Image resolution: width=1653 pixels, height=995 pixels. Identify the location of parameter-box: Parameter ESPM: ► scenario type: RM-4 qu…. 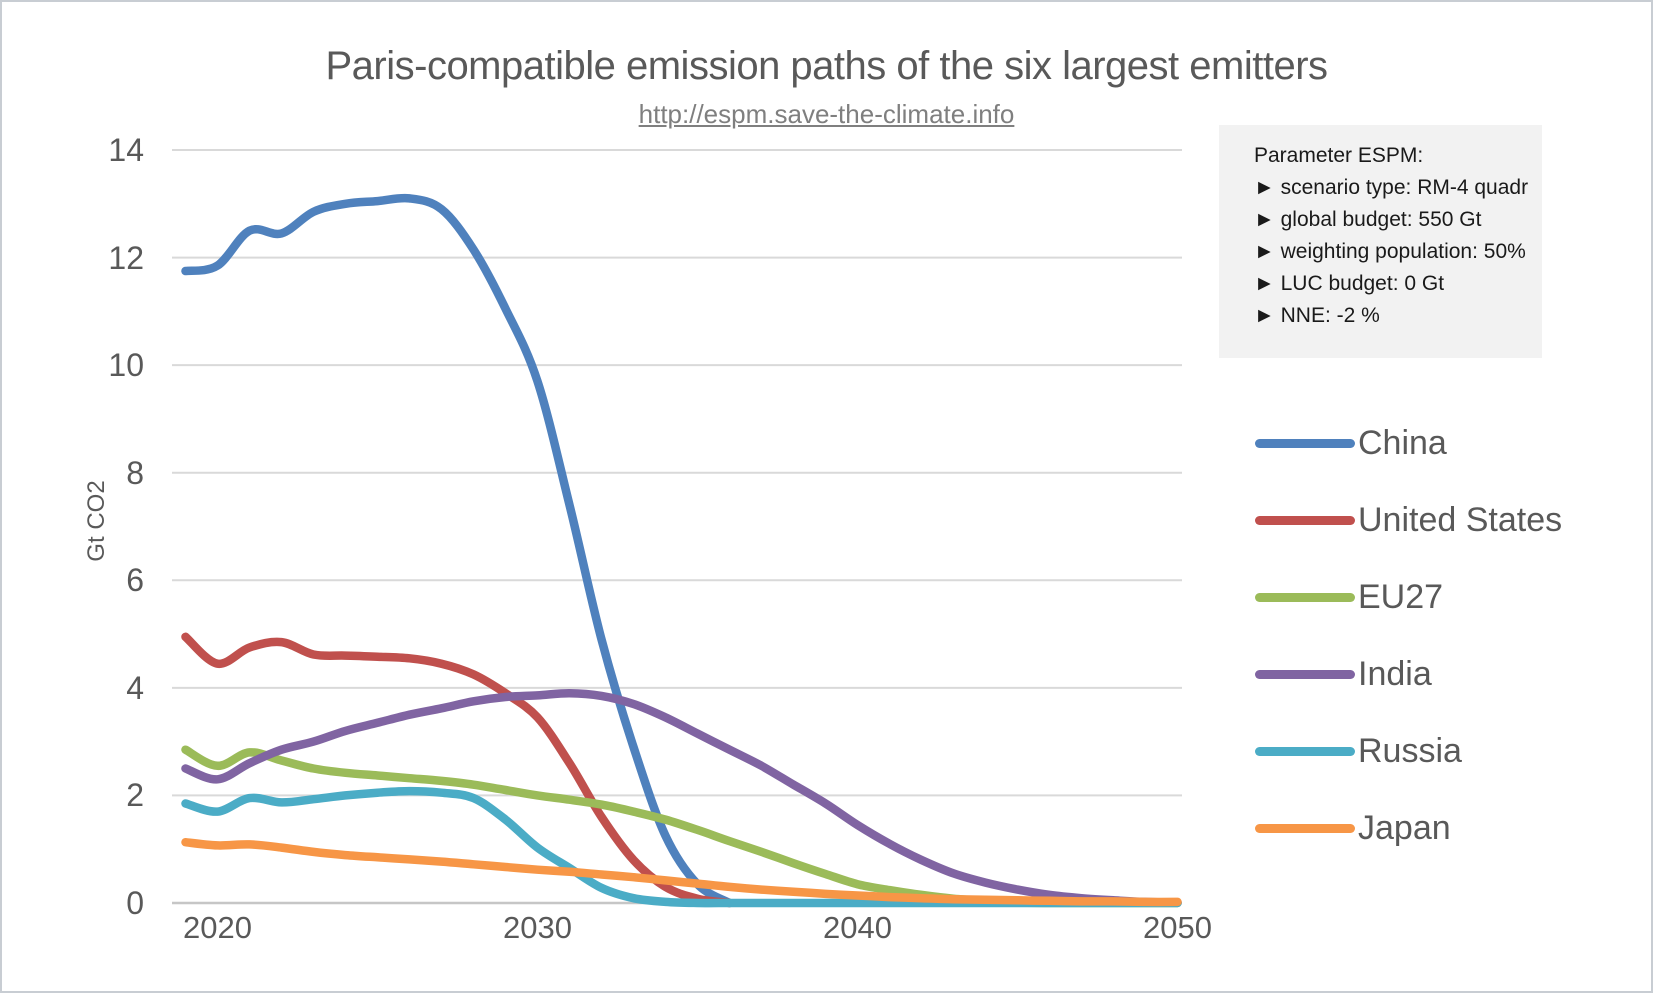
(1380, 241).